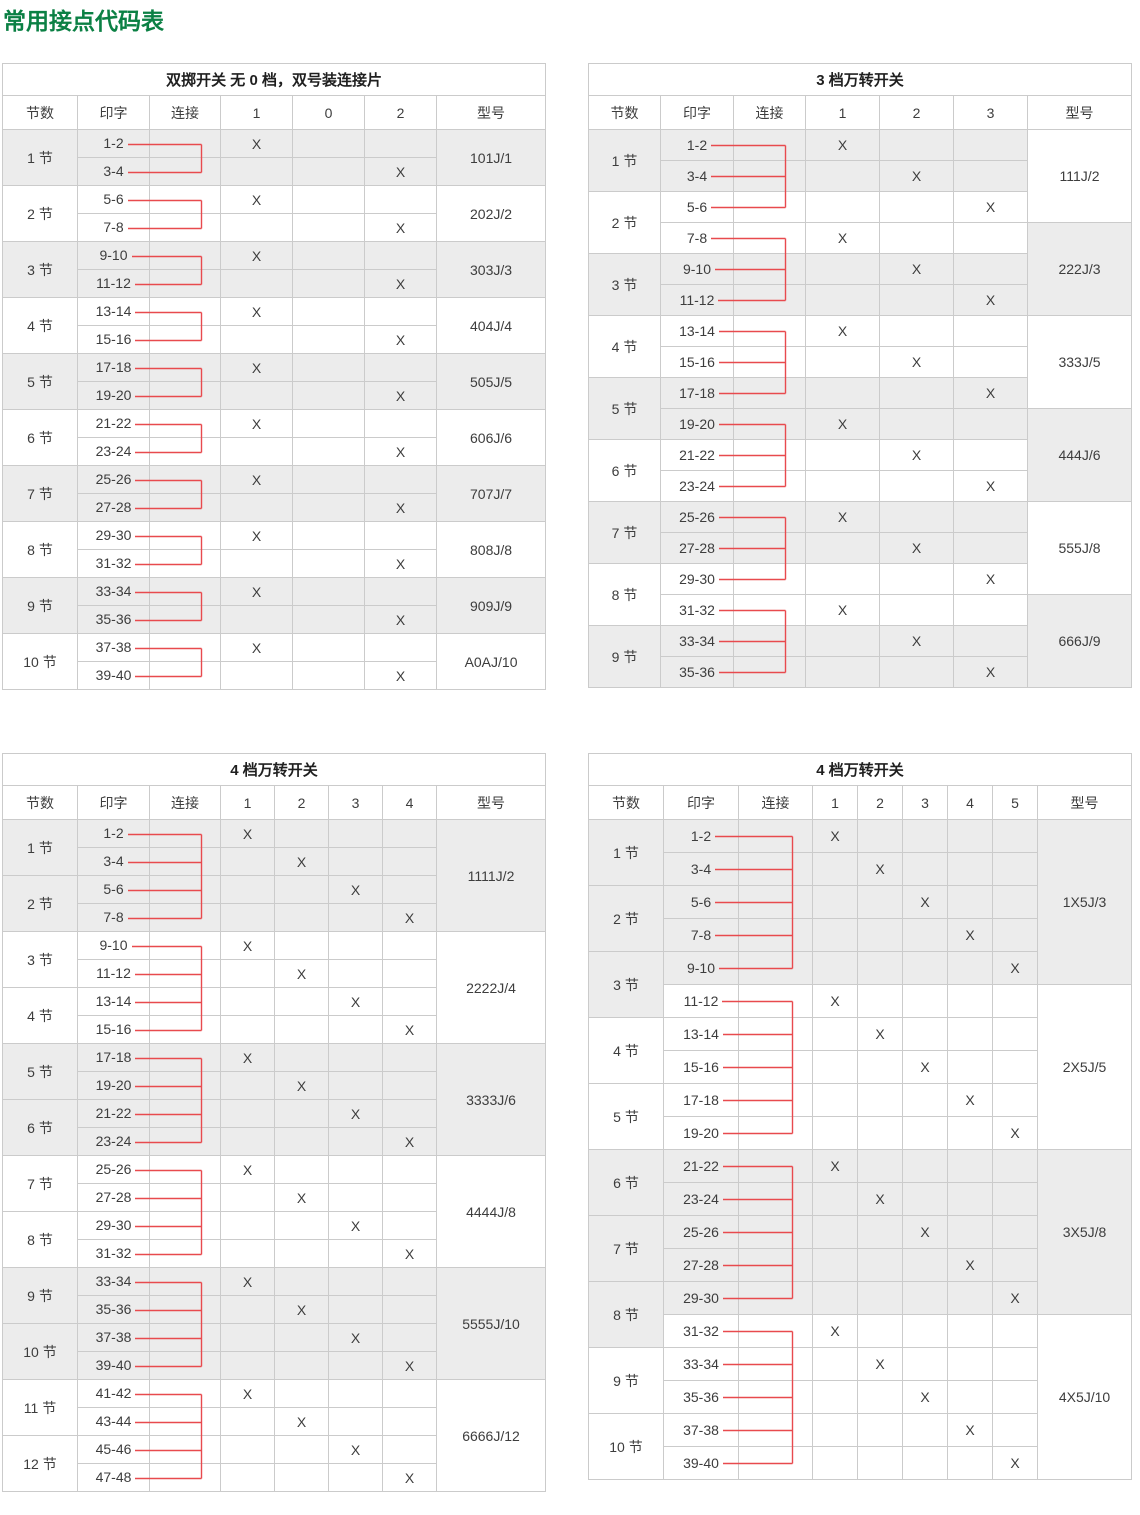 This screenshot has width=1140, height=1515. What do you see at coordinates (701, 1000) in the screenshot?
I see `print-label: 11-12` at bounding box center [701, 1000].